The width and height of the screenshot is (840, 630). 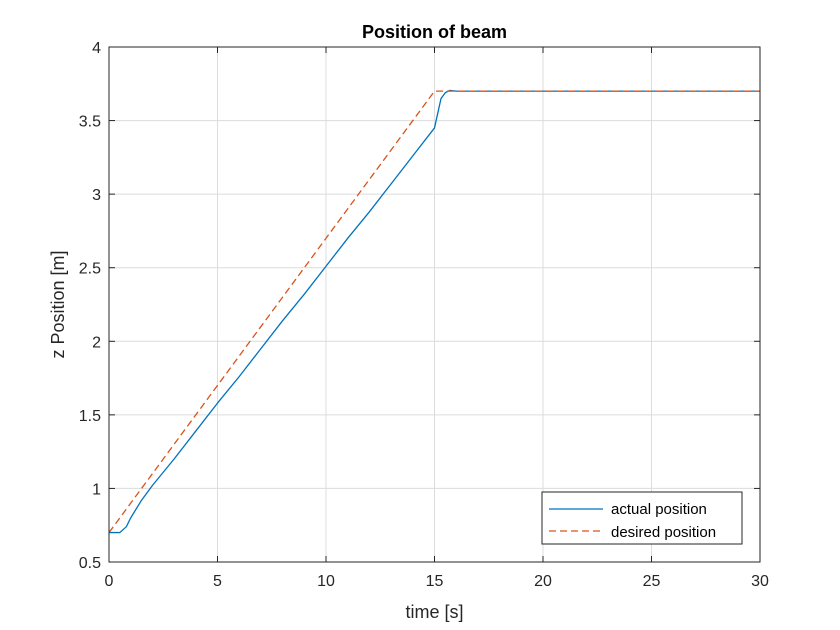 I want to click on y-axis-label: z Position [m], so click(x=58, y=304).